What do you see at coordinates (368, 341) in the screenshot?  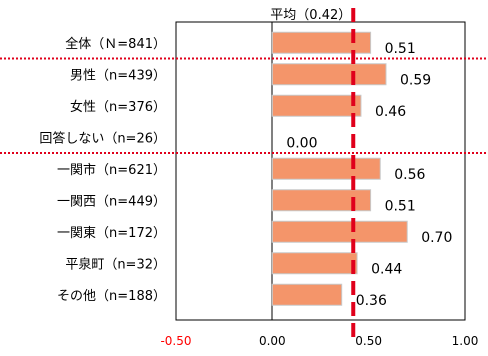 I see `x-tick-label: 0.50` at bounding box center [368, 341].